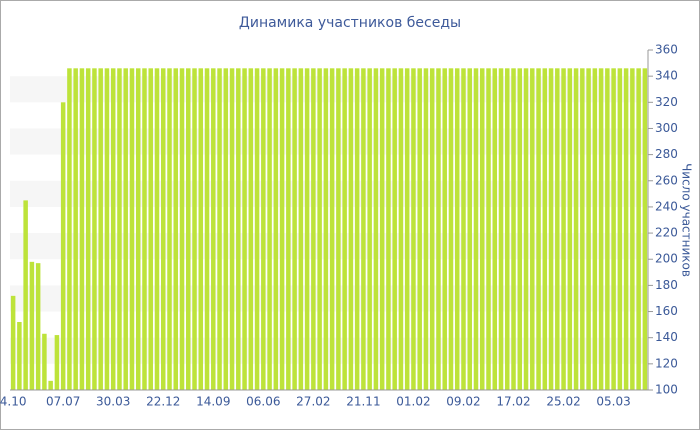 The height and width of the screenshot is (430, 700). Describe the element at coordinates (363, 402) in the screenshot. I see `x-tick-label: 21.11` at that location.